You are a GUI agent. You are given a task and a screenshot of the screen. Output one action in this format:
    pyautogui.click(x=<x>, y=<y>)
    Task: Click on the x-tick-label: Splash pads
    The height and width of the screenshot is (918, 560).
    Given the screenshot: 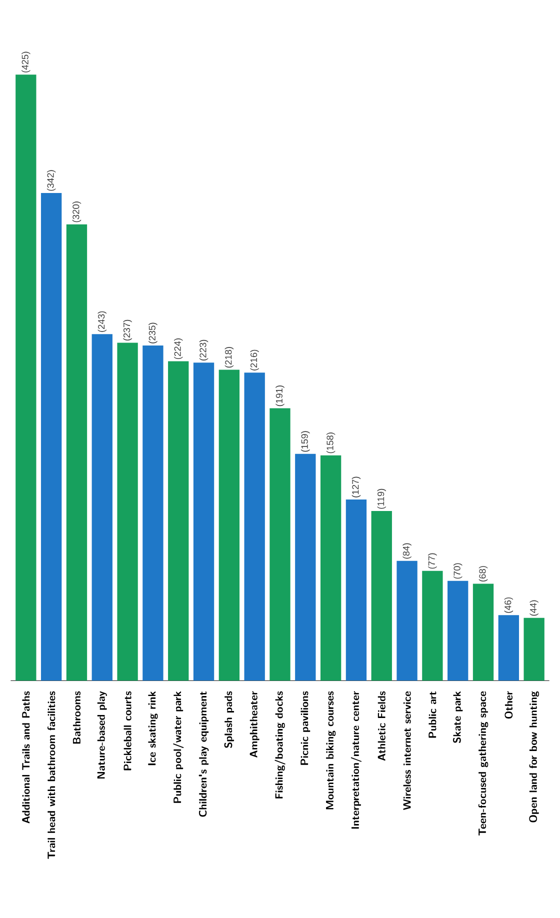 What is the action you would take?
    pyautogui.click(x=229, y=719)
    